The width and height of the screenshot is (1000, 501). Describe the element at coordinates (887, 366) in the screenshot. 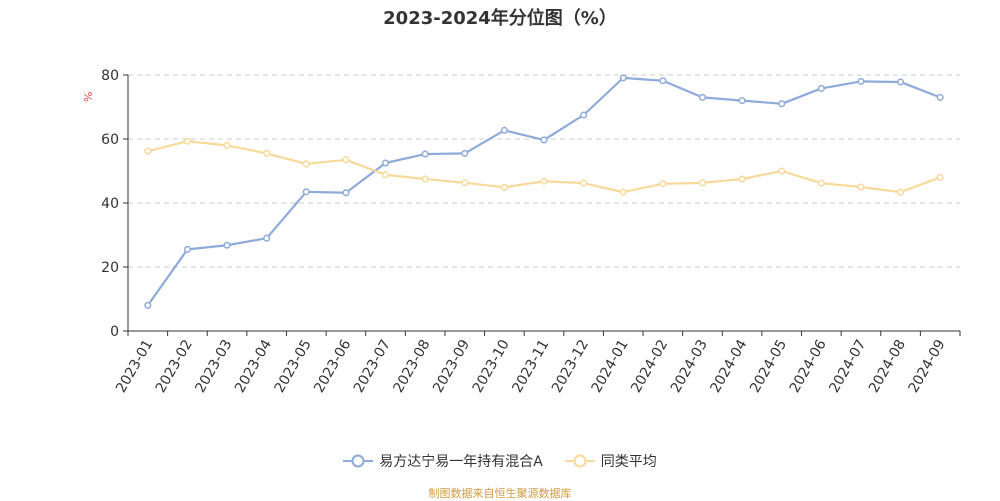

I see `x-tick-label: 2024-08` at that location.